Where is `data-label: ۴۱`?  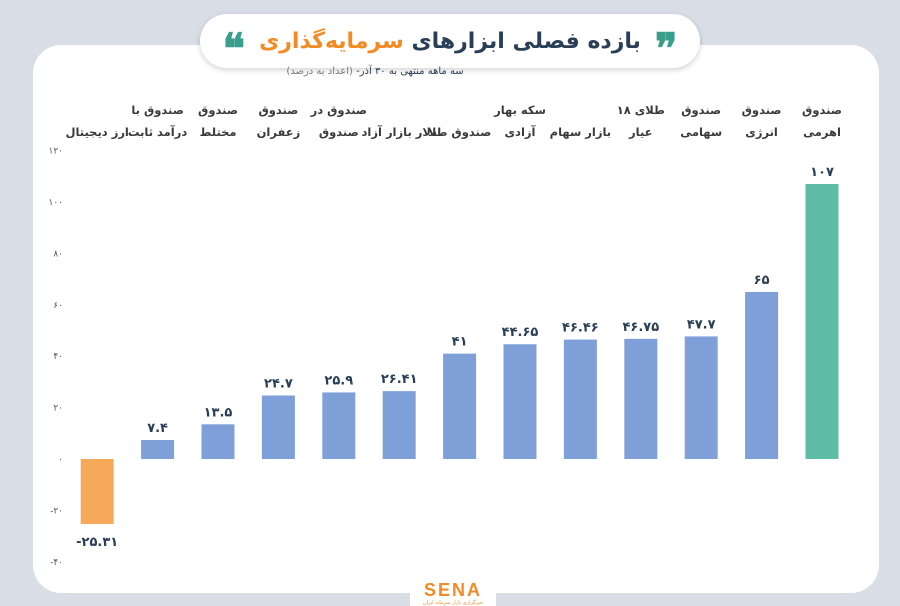
data-label: ۴۱ is located at coordinates (460, 342).